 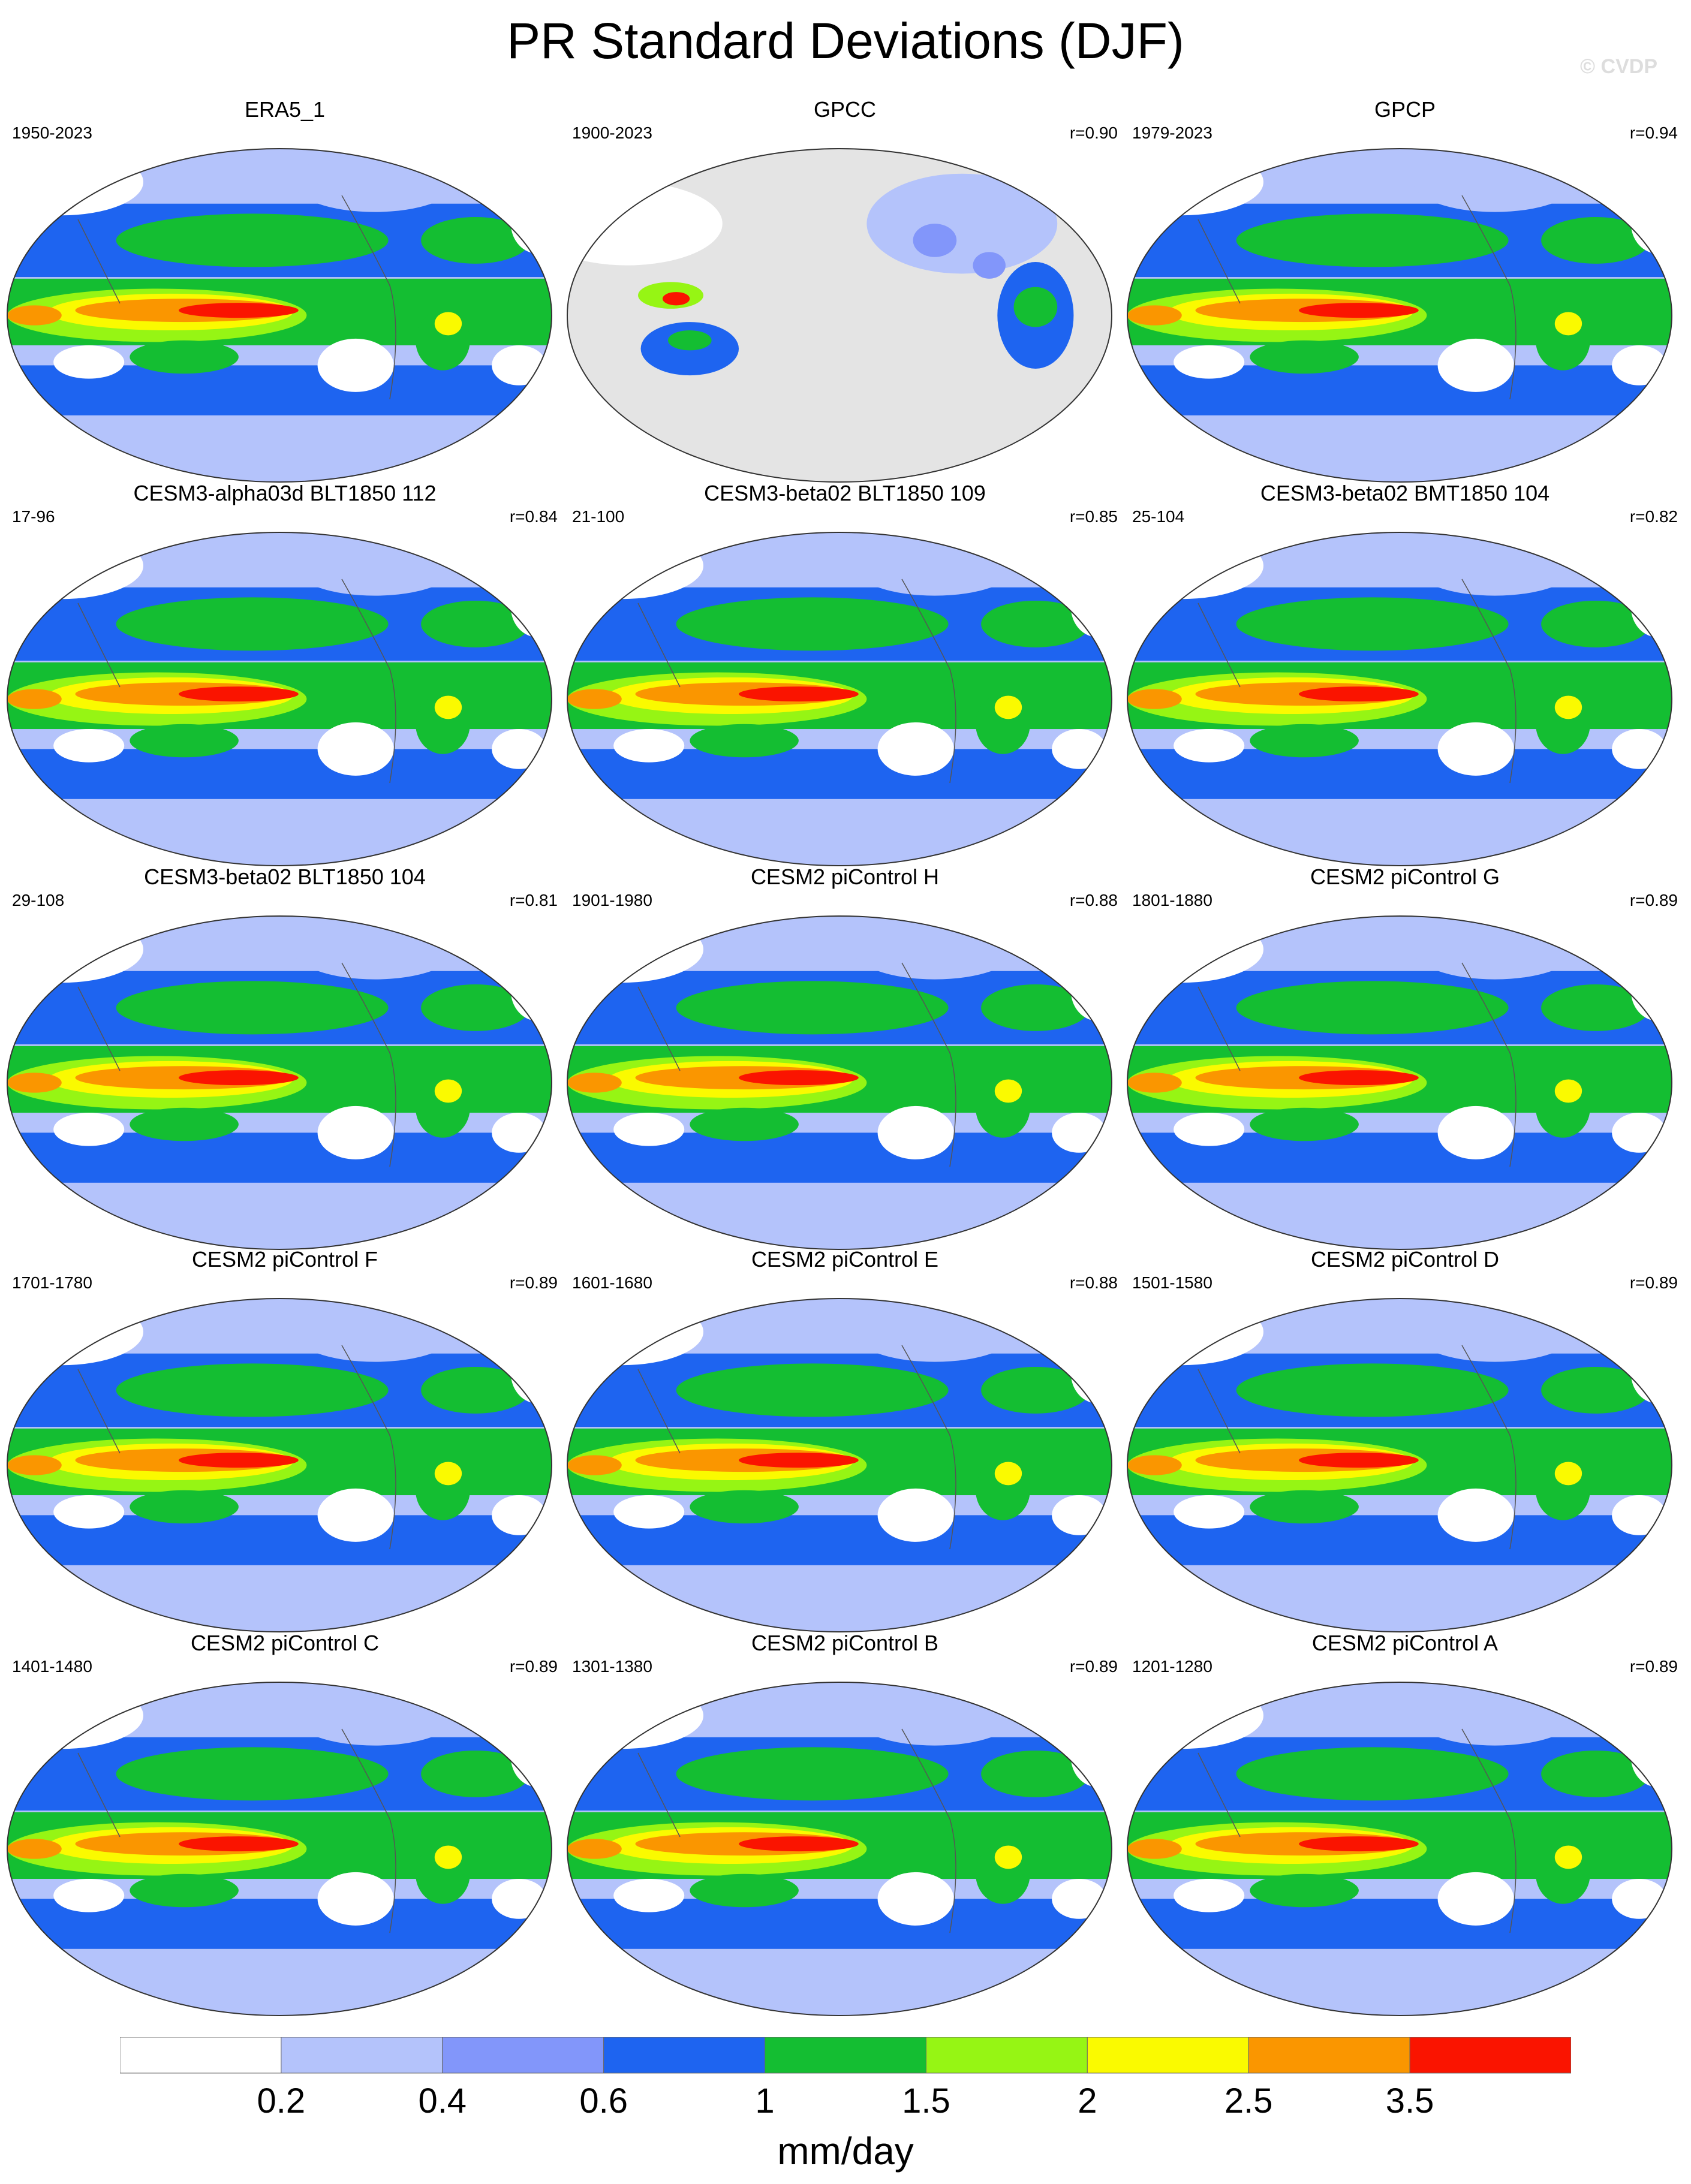 What do you see at coordinates (603, 2100) in the screenshot?
I see `colorbar-tick-label: 0.6` at bounding box center [603, 2100].